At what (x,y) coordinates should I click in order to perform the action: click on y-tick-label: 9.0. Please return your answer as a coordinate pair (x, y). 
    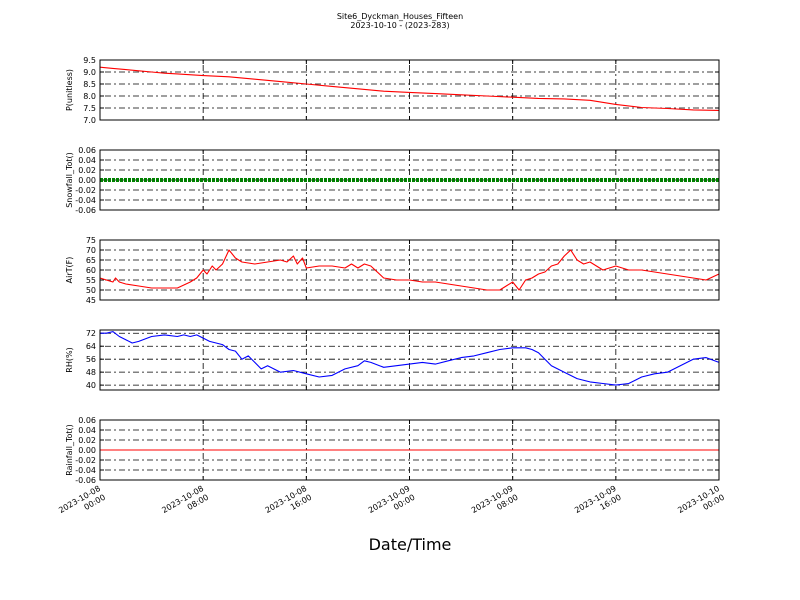
    Looking at the image, I should click on (89, 72).